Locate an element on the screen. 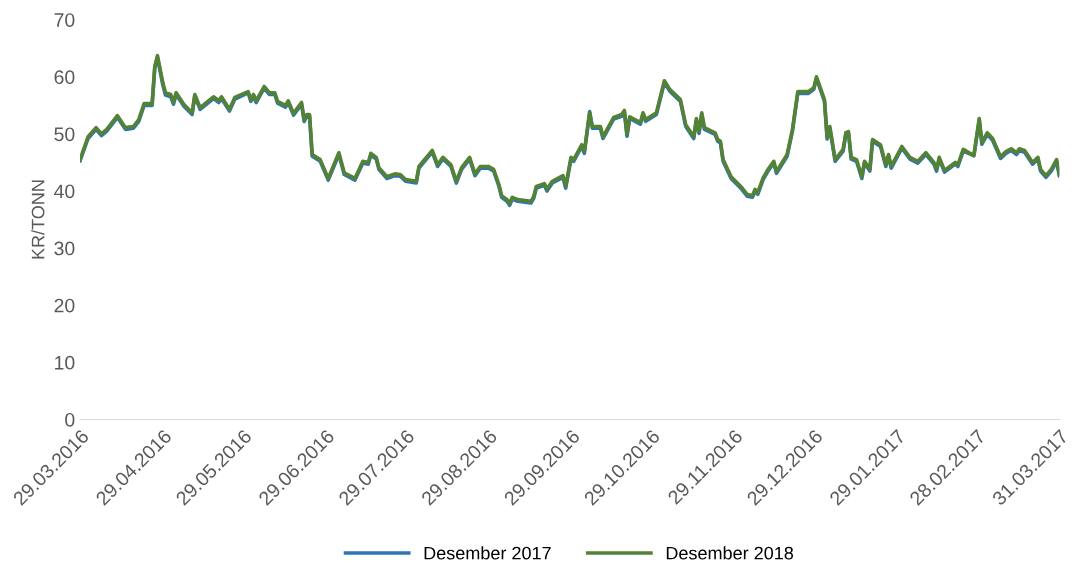 The width and height of the screenshot is (1082, 563). y-tick-label: 0 is located at coordinates (70, 419).